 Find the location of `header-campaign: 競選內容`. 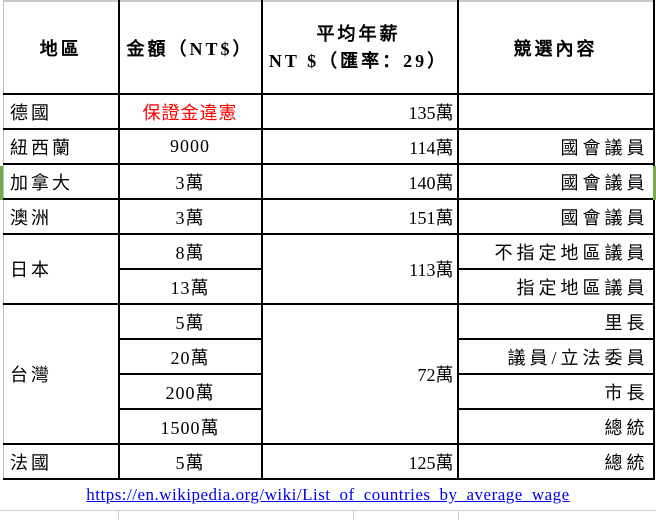

header-campaign: 競選內容 is located at coordinates (555, 47).